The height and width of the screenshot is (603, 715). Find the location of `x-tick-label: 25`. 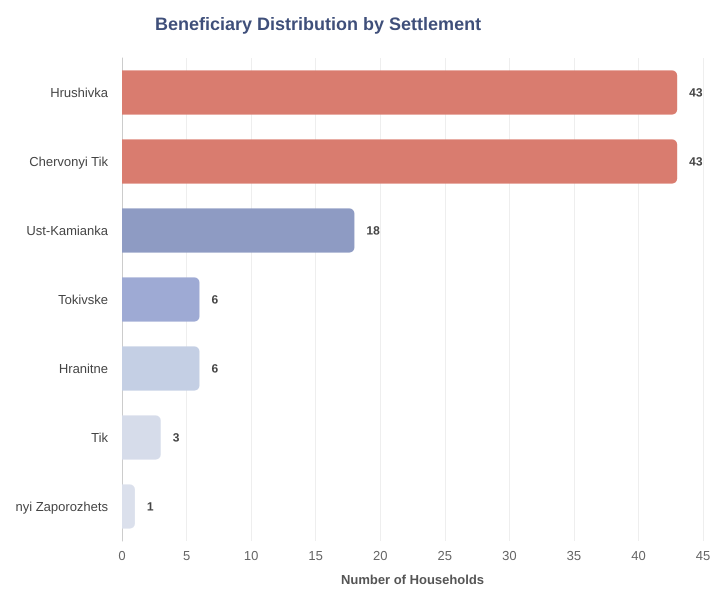

x-tick-label: 25 is located at coordinates (445, 555).